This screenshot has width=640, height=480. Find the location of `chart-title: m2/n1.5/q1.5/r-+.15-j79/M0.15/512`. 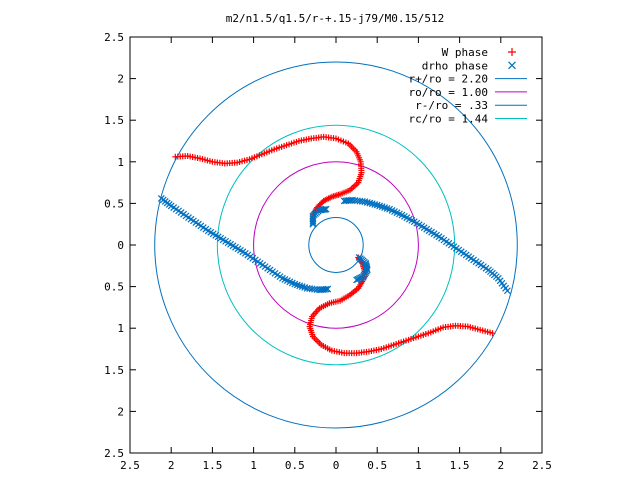

chart-title: m2/n1.5/q1.5/r-+.15-j79/M0.15/512 is located at coordinates (335, 18).